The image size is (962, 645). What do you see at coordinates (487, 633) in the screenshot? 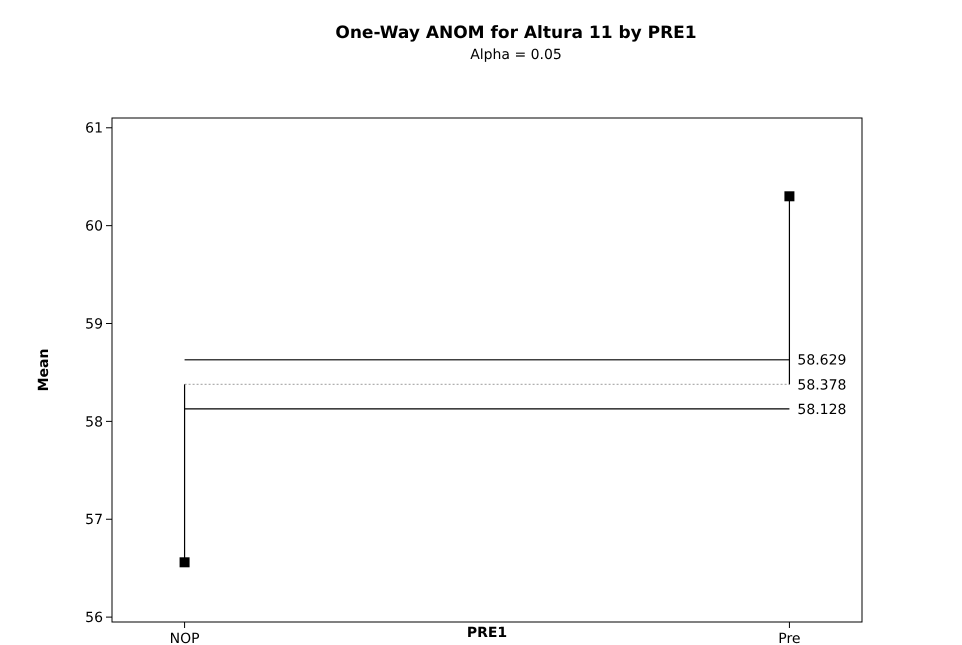
I see `x-axis-title: PRE1` at bounding box center [487, 633].